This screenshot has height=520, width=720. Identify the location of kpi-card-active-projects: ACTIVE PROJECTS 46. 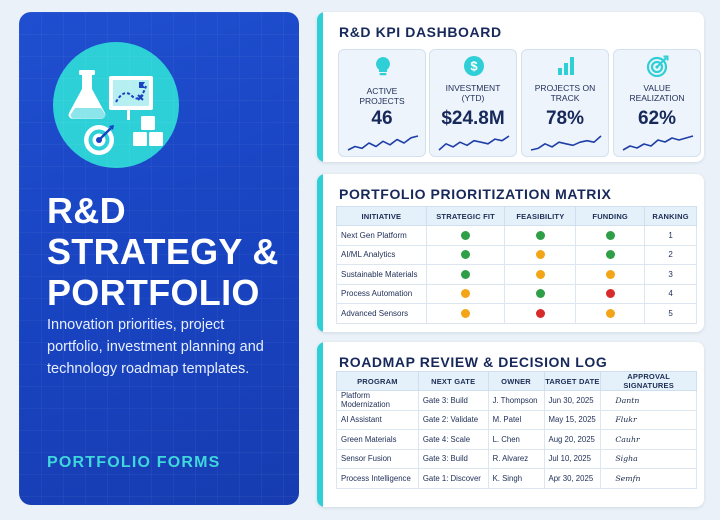
(382, 103).